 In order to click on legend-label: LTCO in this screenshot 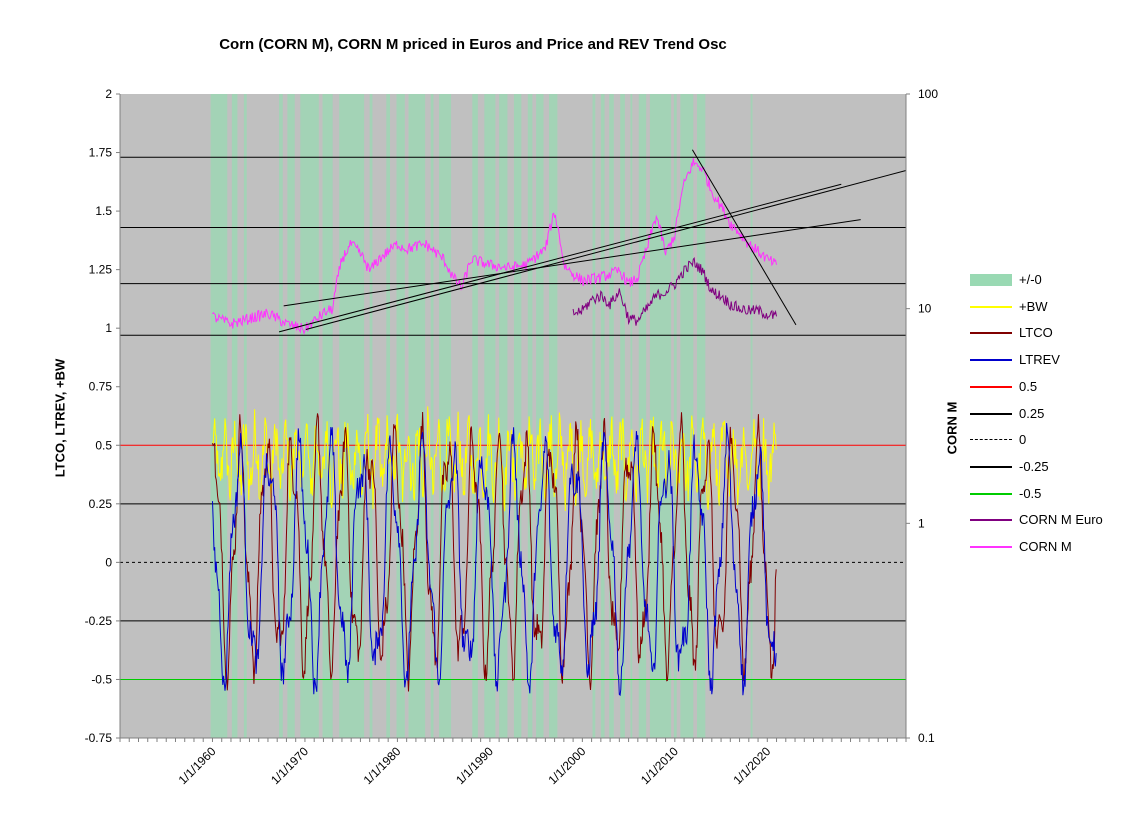, I will do `click(1036, 333)`.